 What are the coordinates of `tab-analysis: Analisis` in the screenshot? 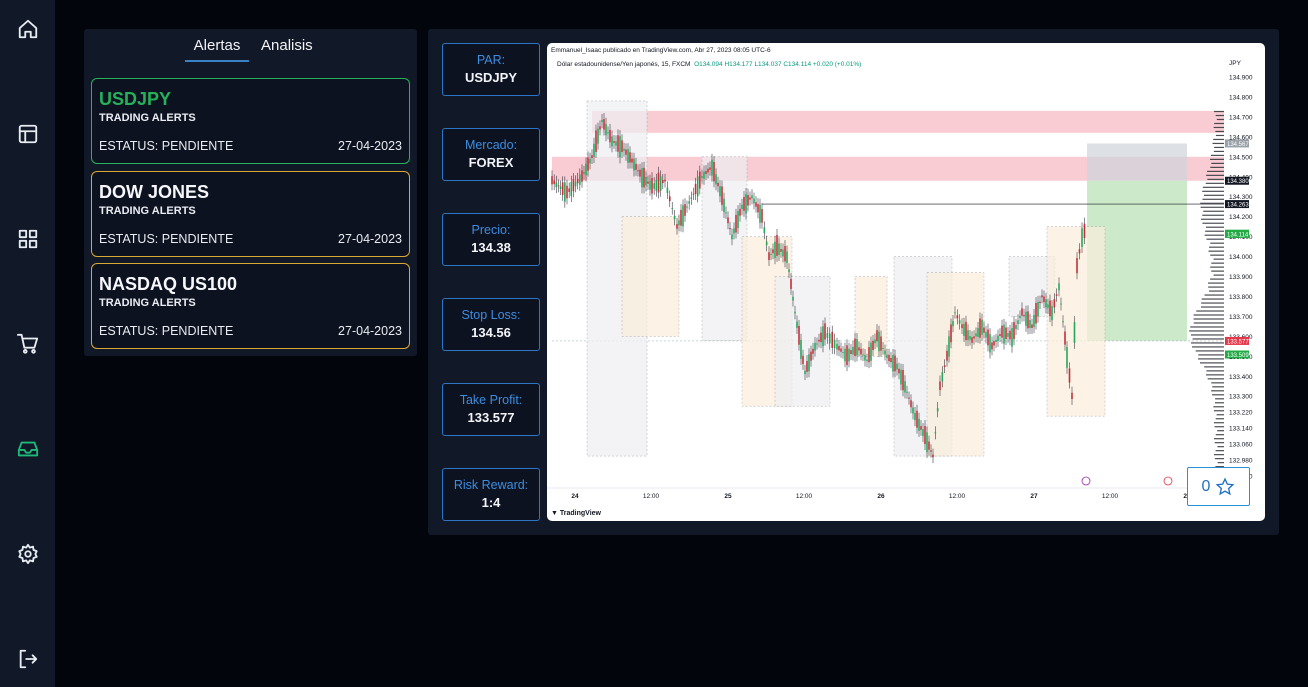 It's located at (287, 45).